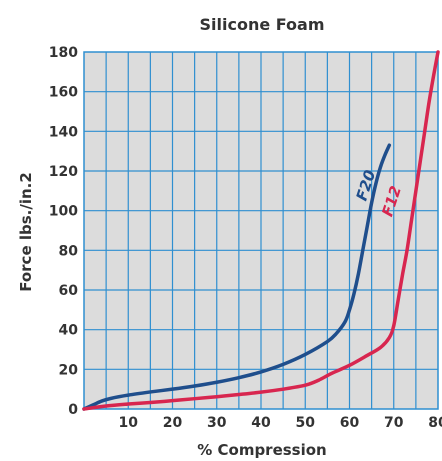 The width and height of the screenshot is (442, 461). I want to click on x-tick-label: 50, so click(306, 423).